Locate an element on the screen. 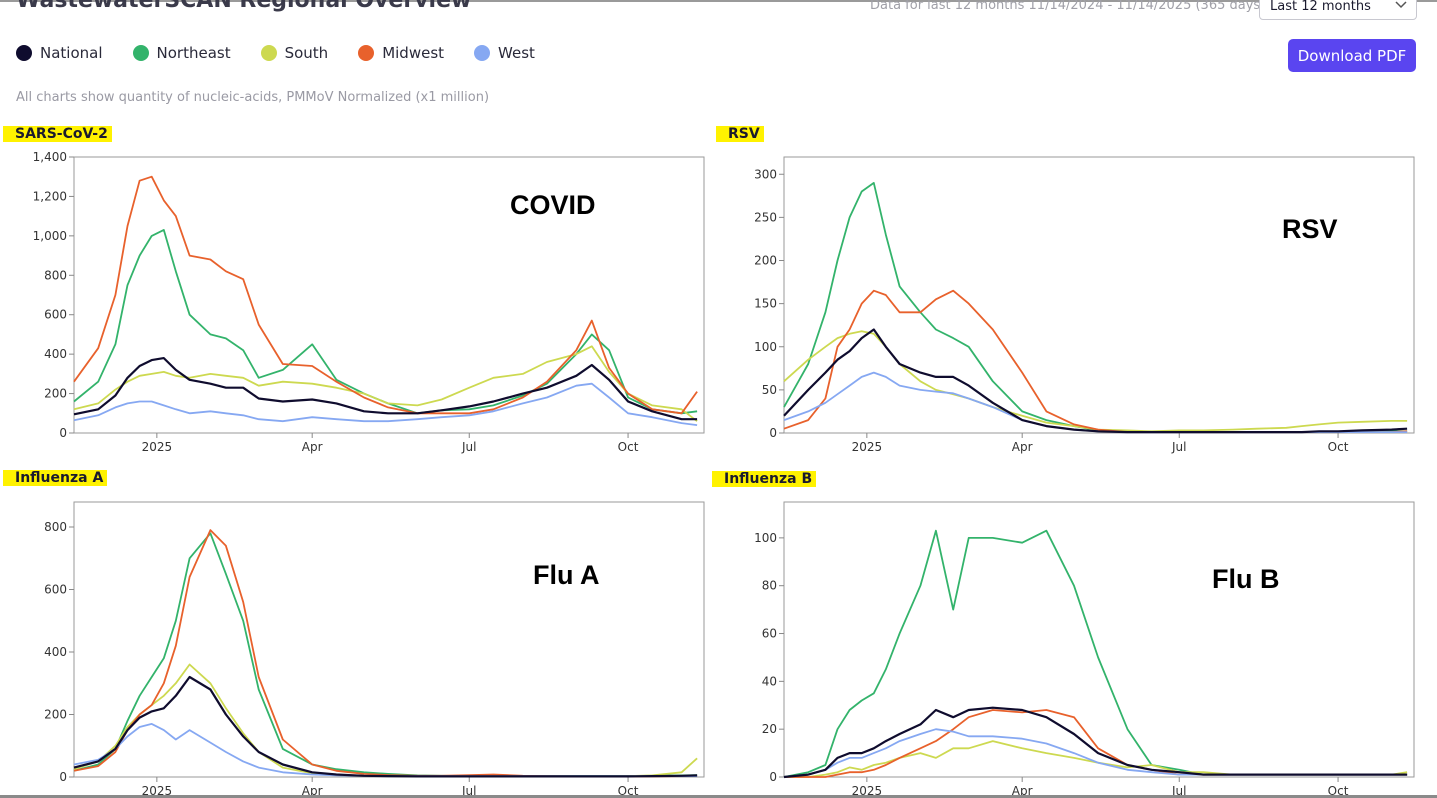 The width and height of the screenshot is (1437, 798). legend-item-west: West is located at coordinates (504, 53).